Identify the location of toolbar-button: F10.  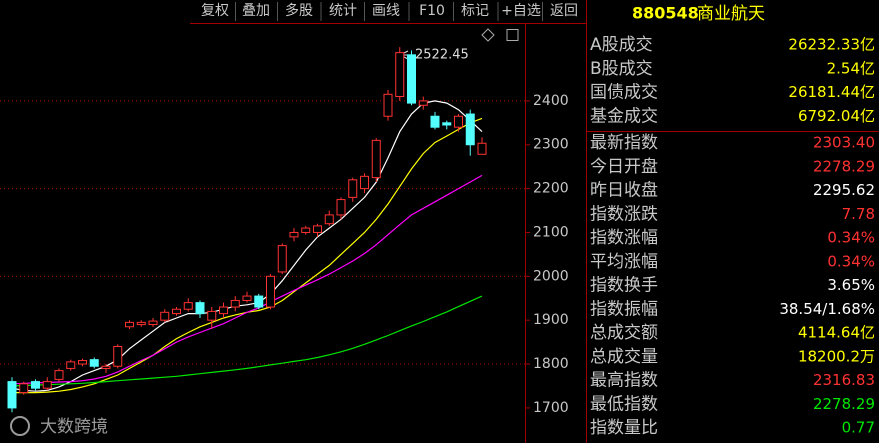
(432, 11).